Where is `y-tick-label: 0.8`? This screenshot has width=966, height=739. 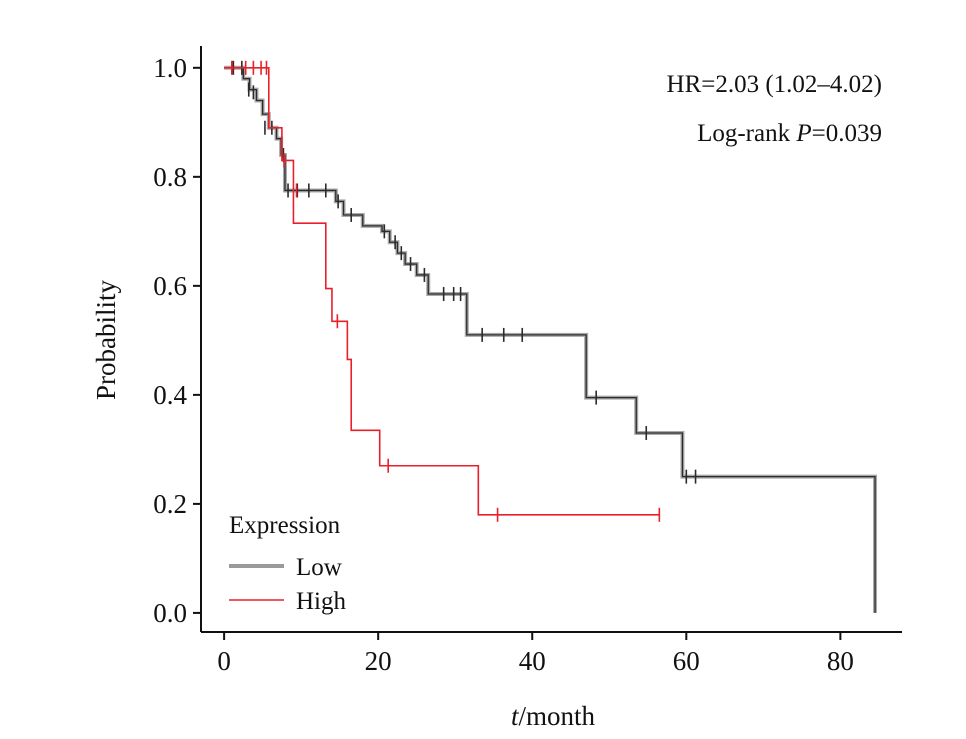 y-tick-label: 0.8 is located at coordinates (170, 177).